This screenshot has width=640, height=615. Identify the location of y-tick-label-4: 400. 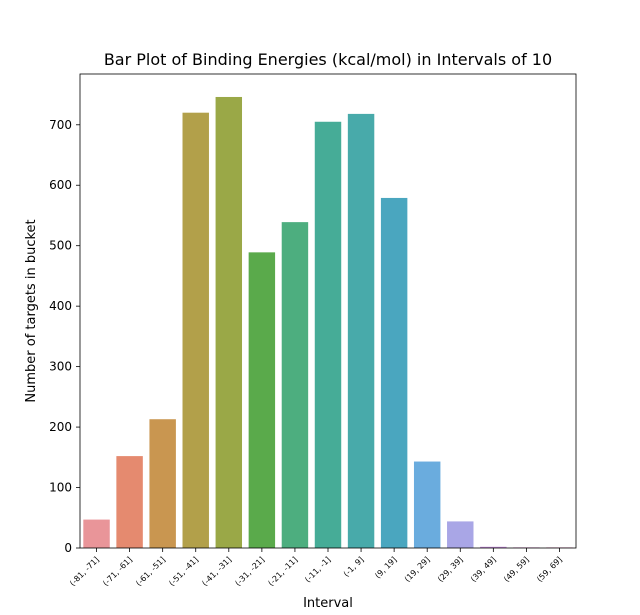
(60, 306).